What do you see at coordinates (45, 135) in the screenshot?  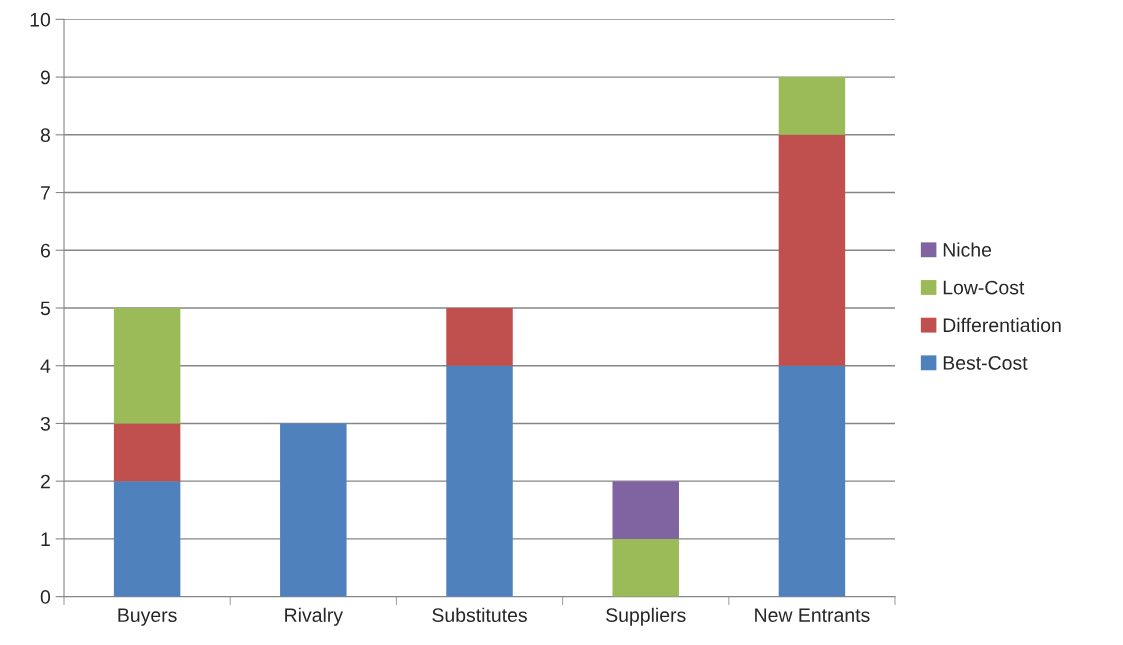 I see `y-tick-label: 8` at bounding box center [45, 135].